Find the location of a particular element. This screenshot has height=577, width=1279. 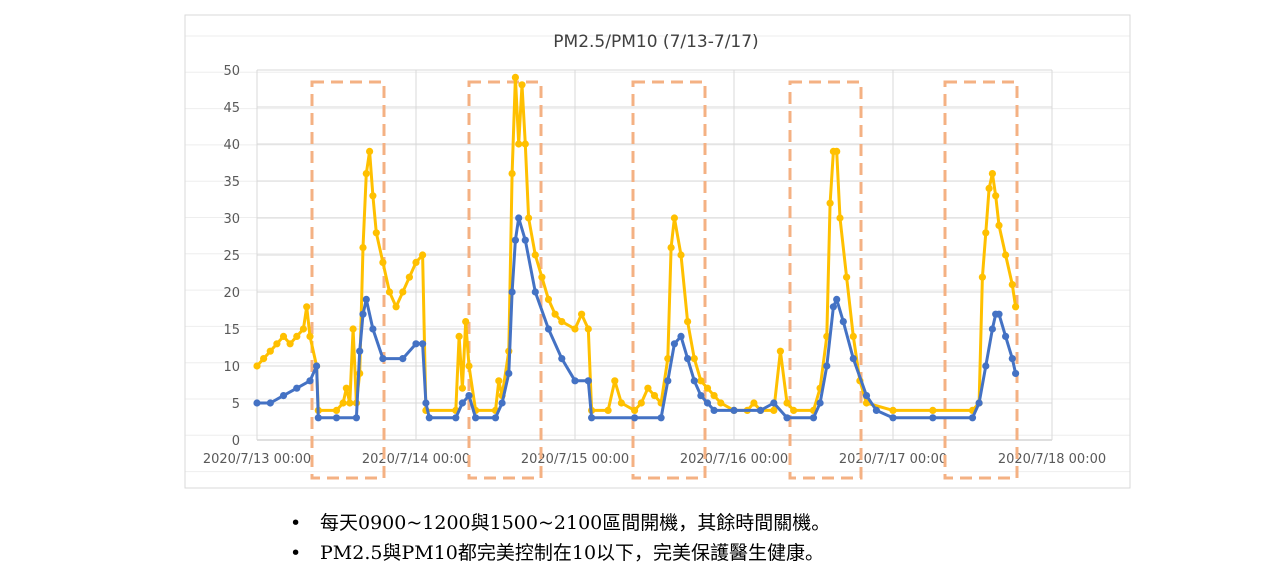

y-tick-label: 20 is located at coordinates (231, 293).